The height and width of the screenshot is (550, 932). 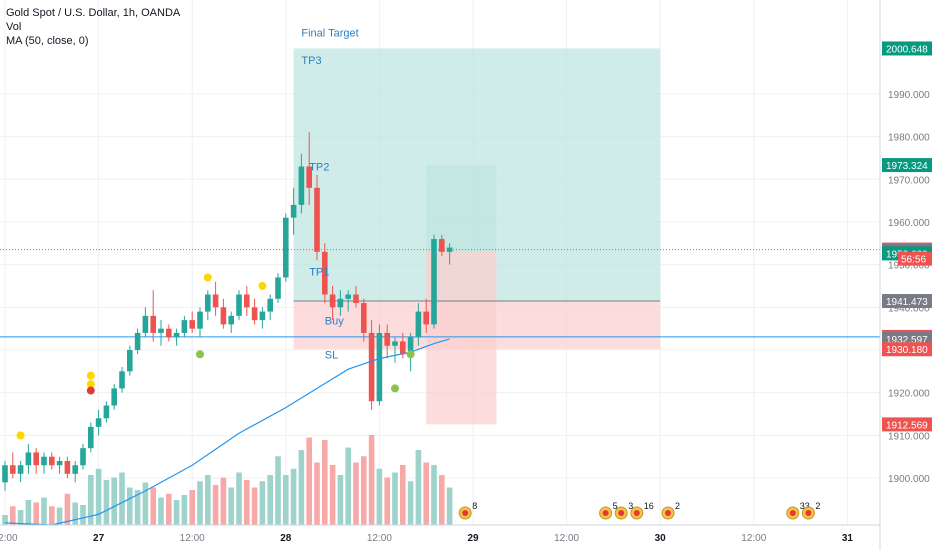 I want to click on position-stop-zone, so click(x=461, y=337).